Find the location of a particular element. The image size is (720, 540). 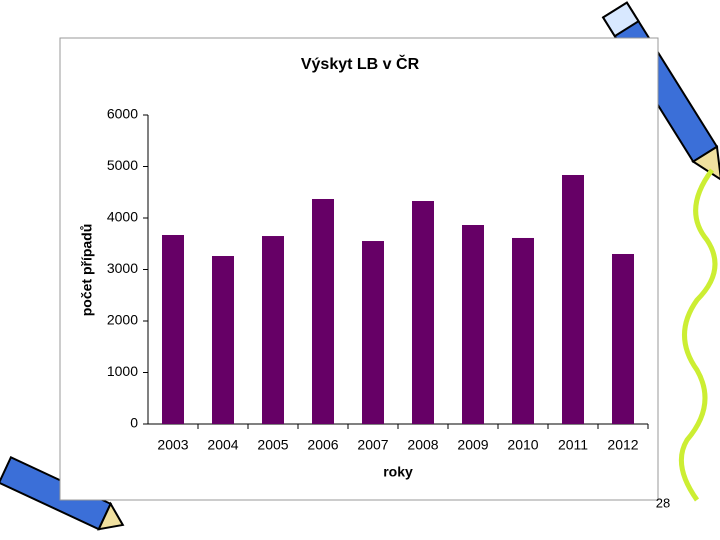

y-axis-label: počet případů is located at coordinates (87, 270).